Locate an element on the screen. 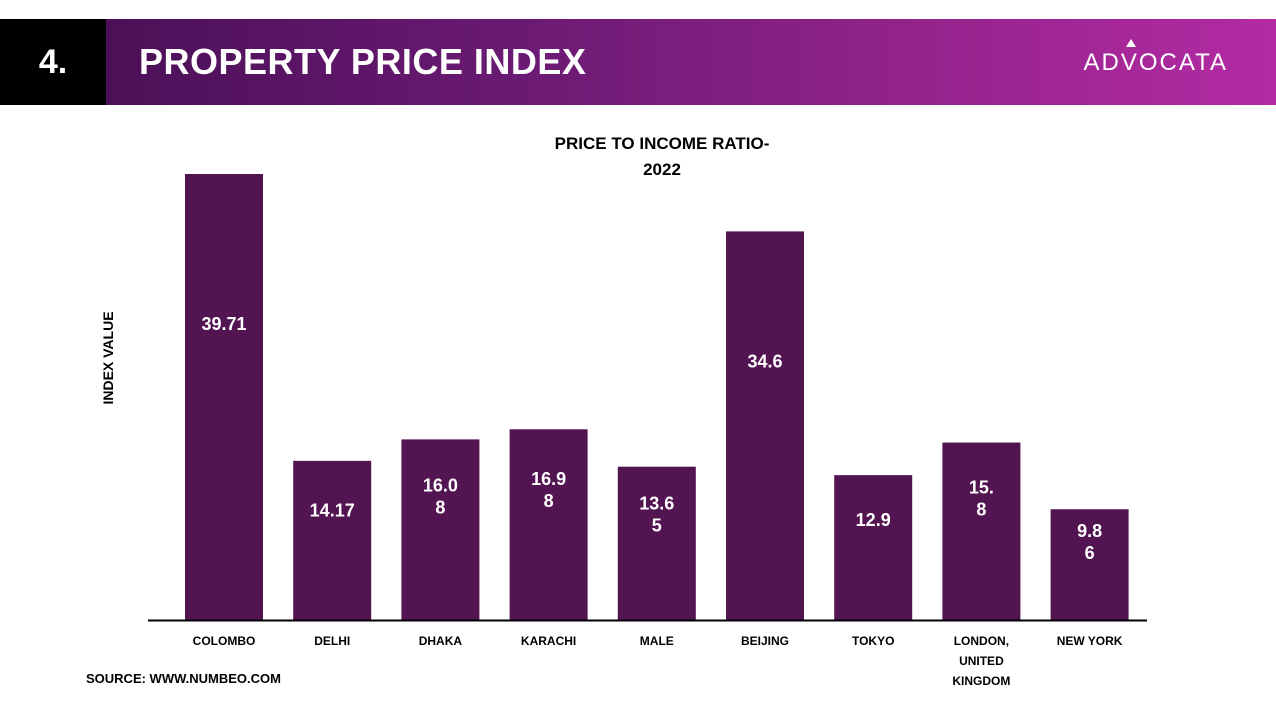  data-label-6: 12.9 is located at coordinates (873, 520).